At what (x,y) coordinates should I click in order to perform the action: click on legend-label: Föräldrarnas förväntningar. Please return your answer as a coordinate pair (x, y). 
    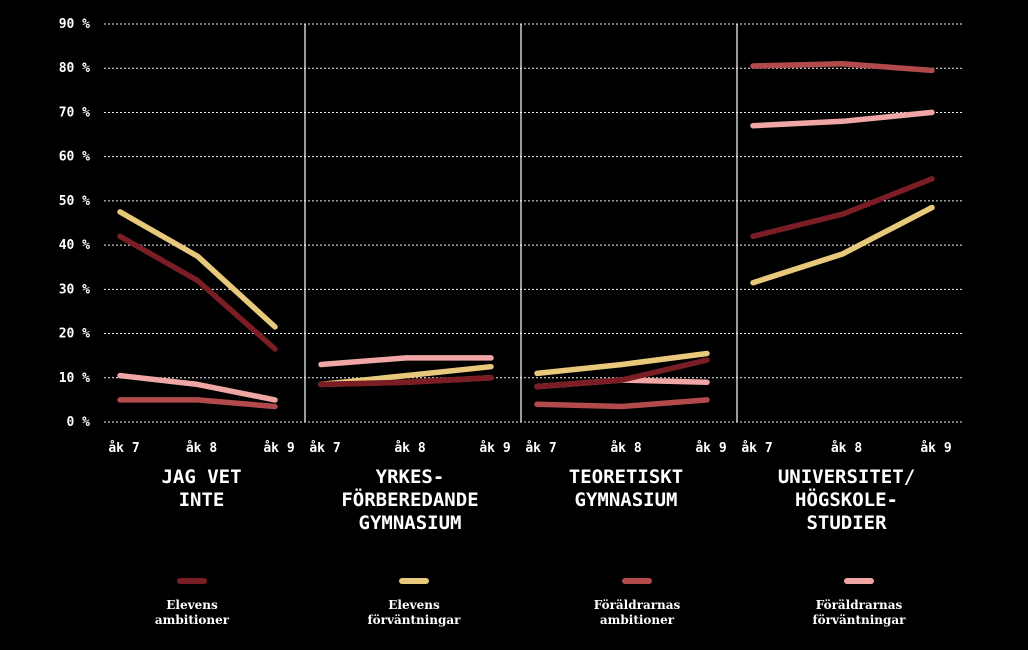
    Looking at the image, I should click on (859, 612).